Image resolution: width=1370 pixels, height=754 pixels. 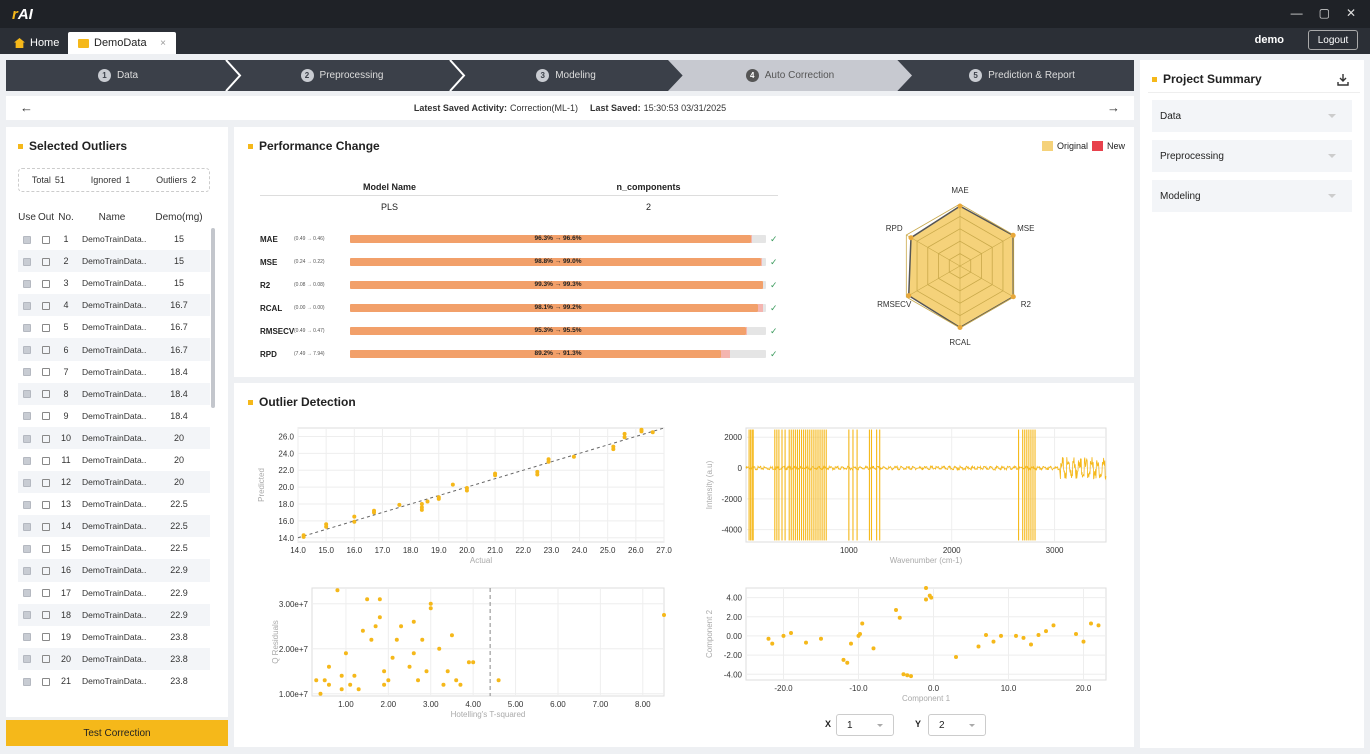 I want to click on close-tab-icon: ×, so click(x=163, y=43).